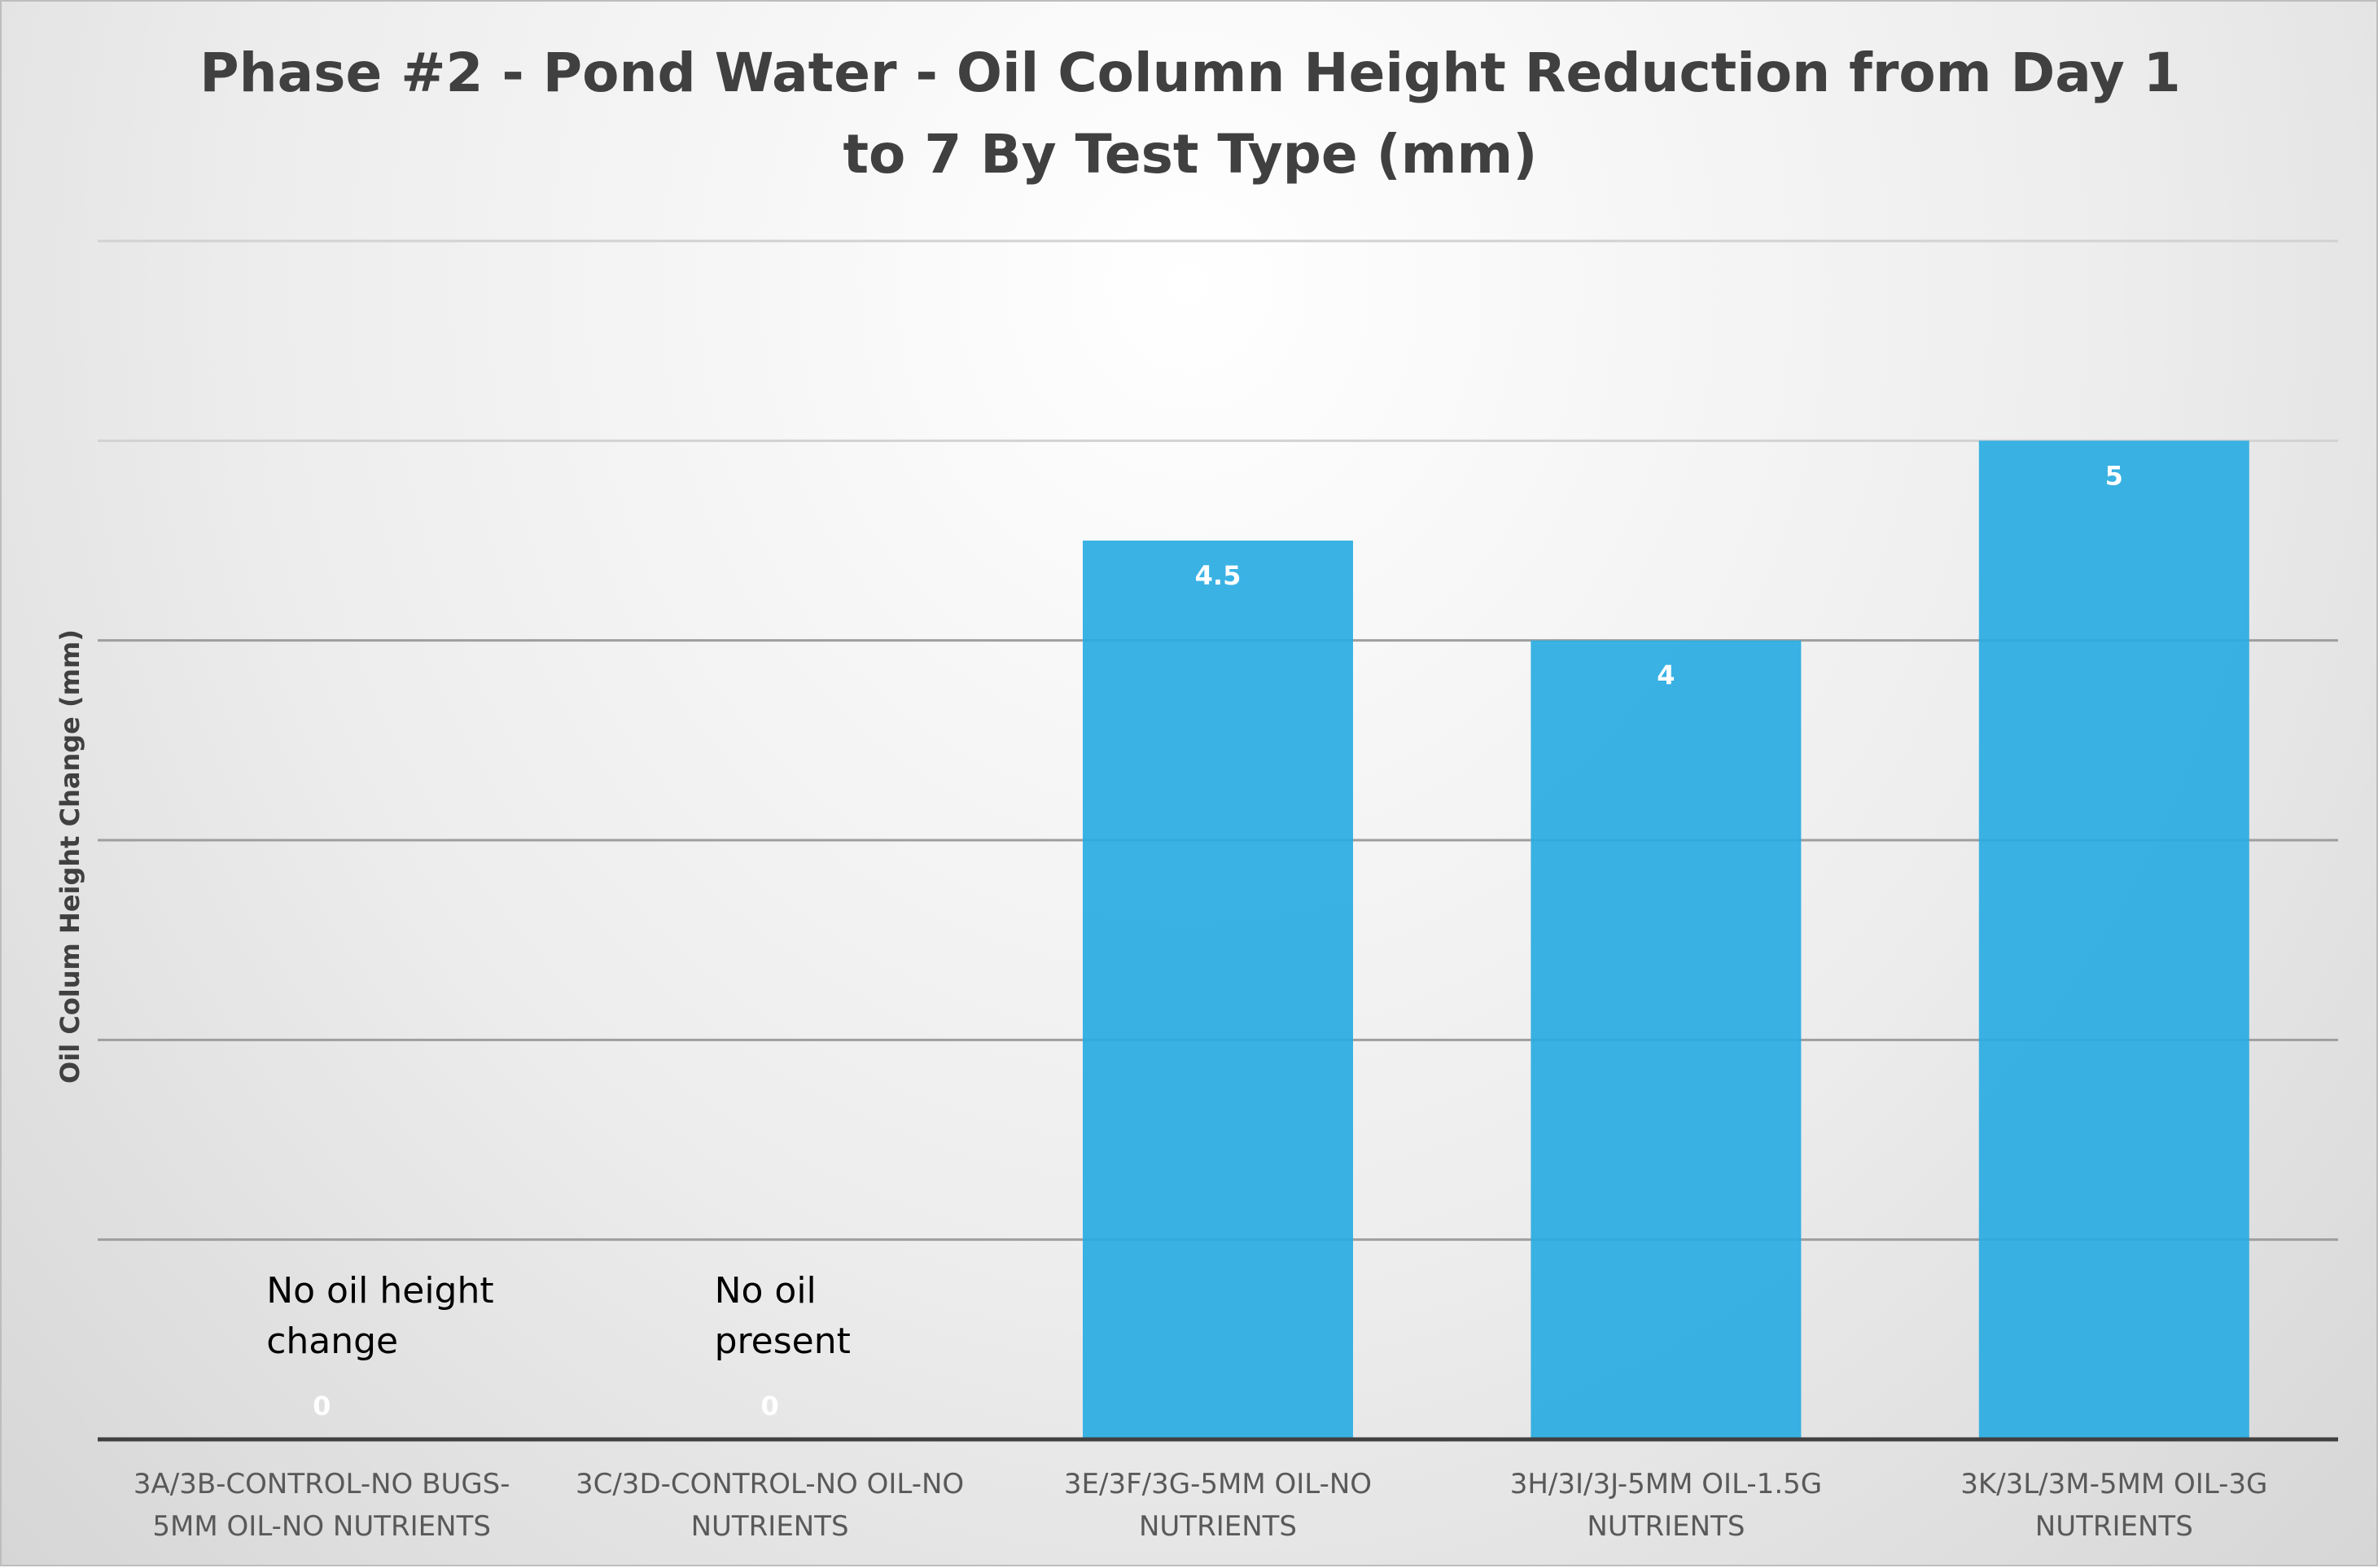  Describe the element at coordinates (2113, 1484) in the screenshot. I see `x-tick-label: 3K/3L/3M-5MM OIL-3G` at that location.